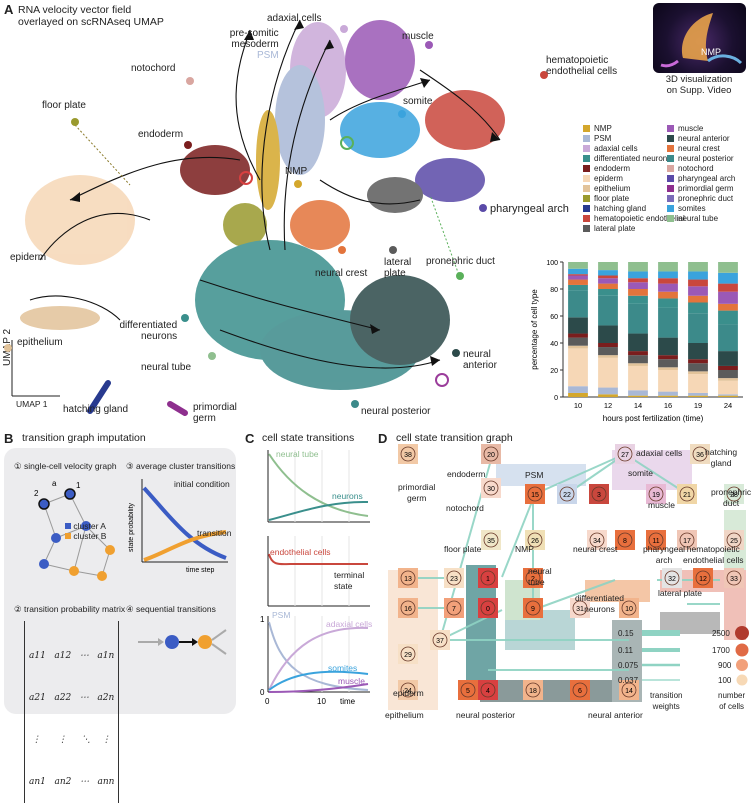 Image resolution: width=753 pixels, height=803 pixels. What do you see at coordinates (75, 609) in the screenshot?
I see `step-2-text: transition probability matrix` at bounding box center [75, 609].